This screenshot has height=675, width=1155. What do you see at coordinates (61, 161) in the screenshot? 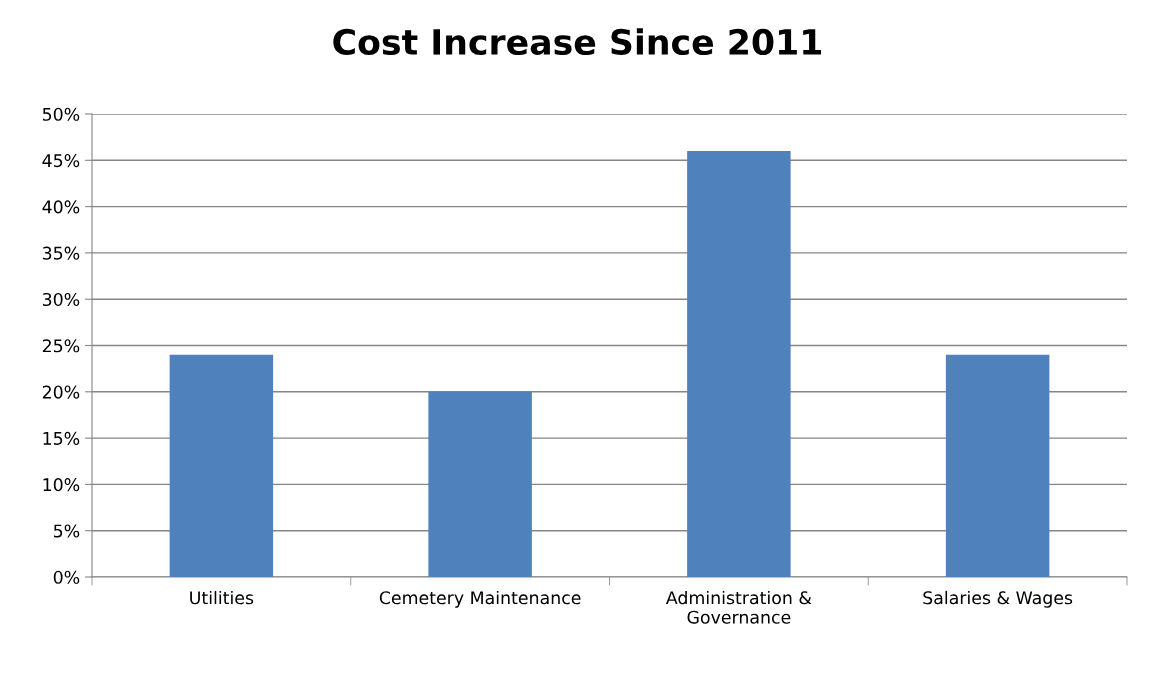
I see `y-tick-label: 45%` at bounding box center [61, 161].